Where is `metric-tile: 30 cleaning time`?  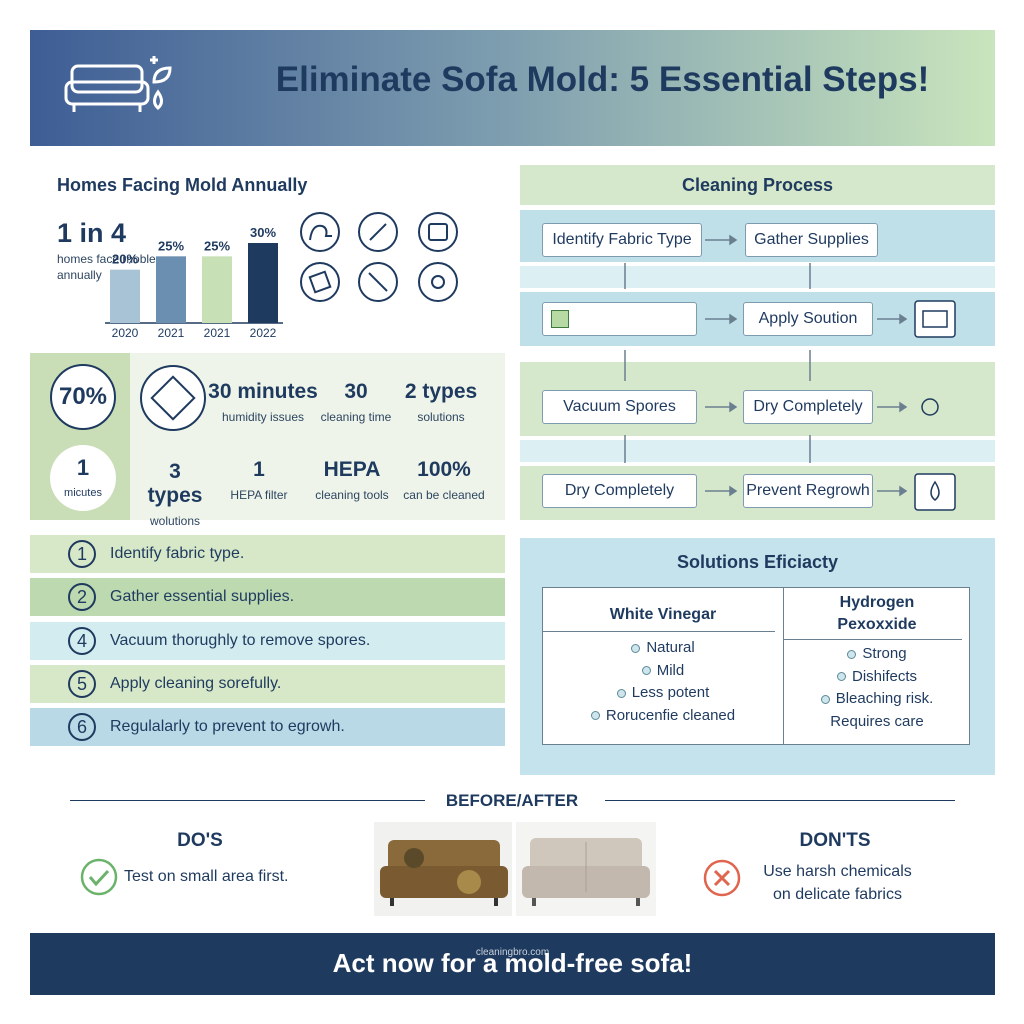 metric-tile: 30 cleaning time is located at coordinates (356, 402).